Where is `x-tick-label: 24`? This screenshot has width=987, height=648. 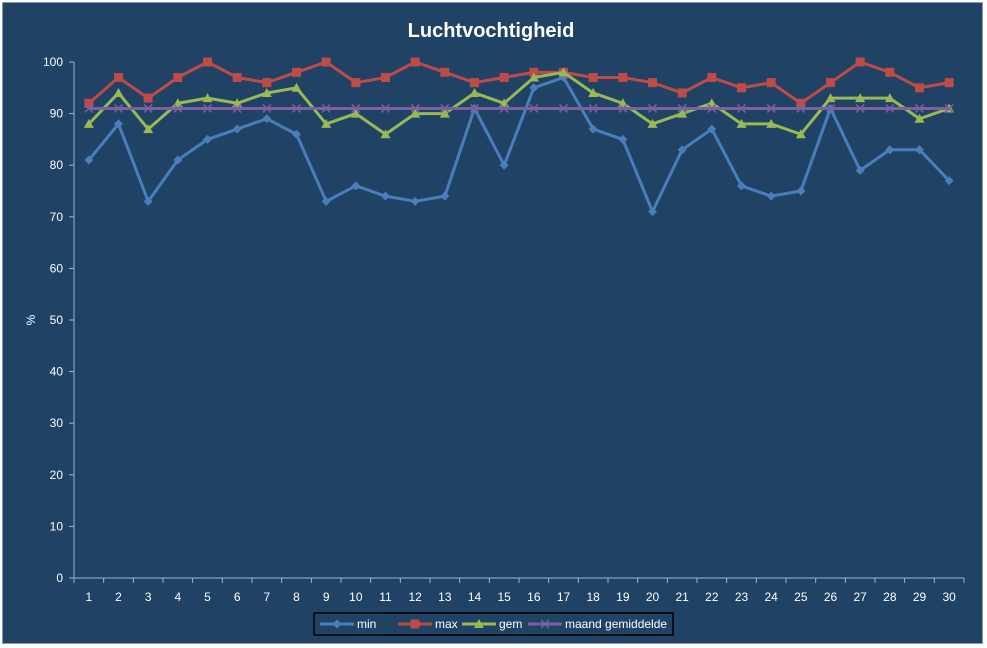 x-tick-label: 24 is located at coordinates (771, 597).